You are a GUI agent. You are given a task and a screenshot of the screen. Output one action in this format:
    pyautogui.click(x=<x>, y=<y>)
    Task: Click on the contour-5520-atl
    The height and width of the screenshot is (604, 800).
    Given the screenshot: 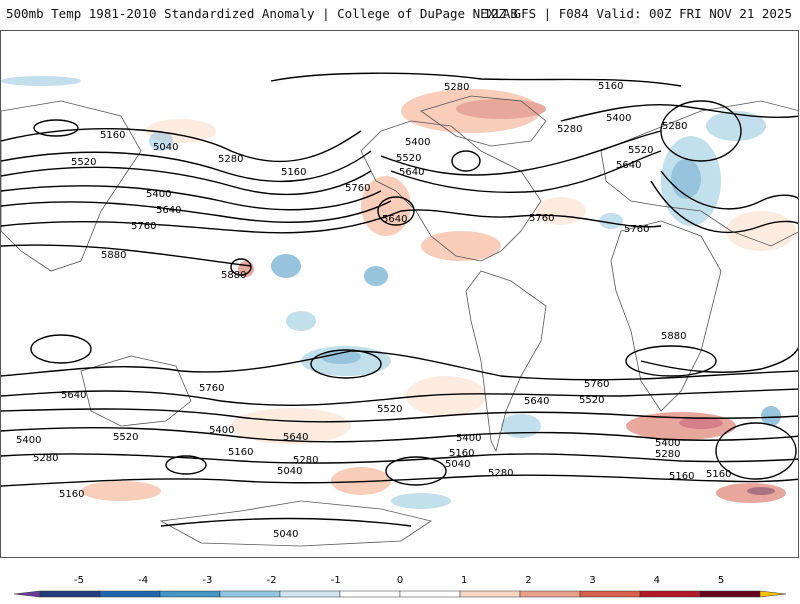 What is the action you would take?
    pyautogui.click(x=521, y=153)
    